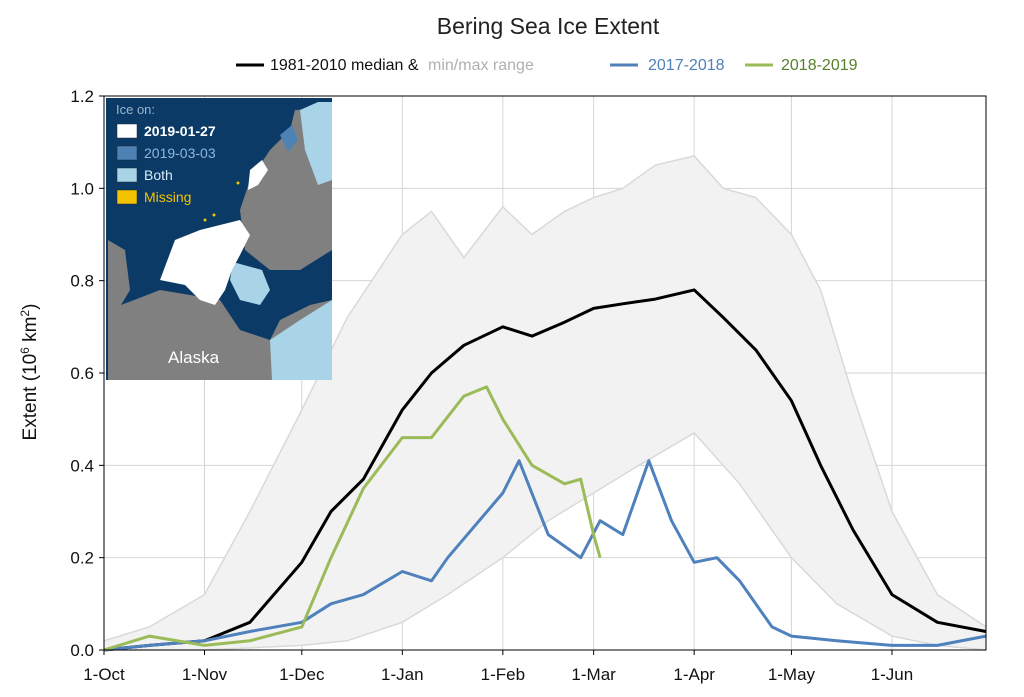 The image size is (1024, 697). I want to click on inset-legend-heading: Ice on:, so click(135, 109).